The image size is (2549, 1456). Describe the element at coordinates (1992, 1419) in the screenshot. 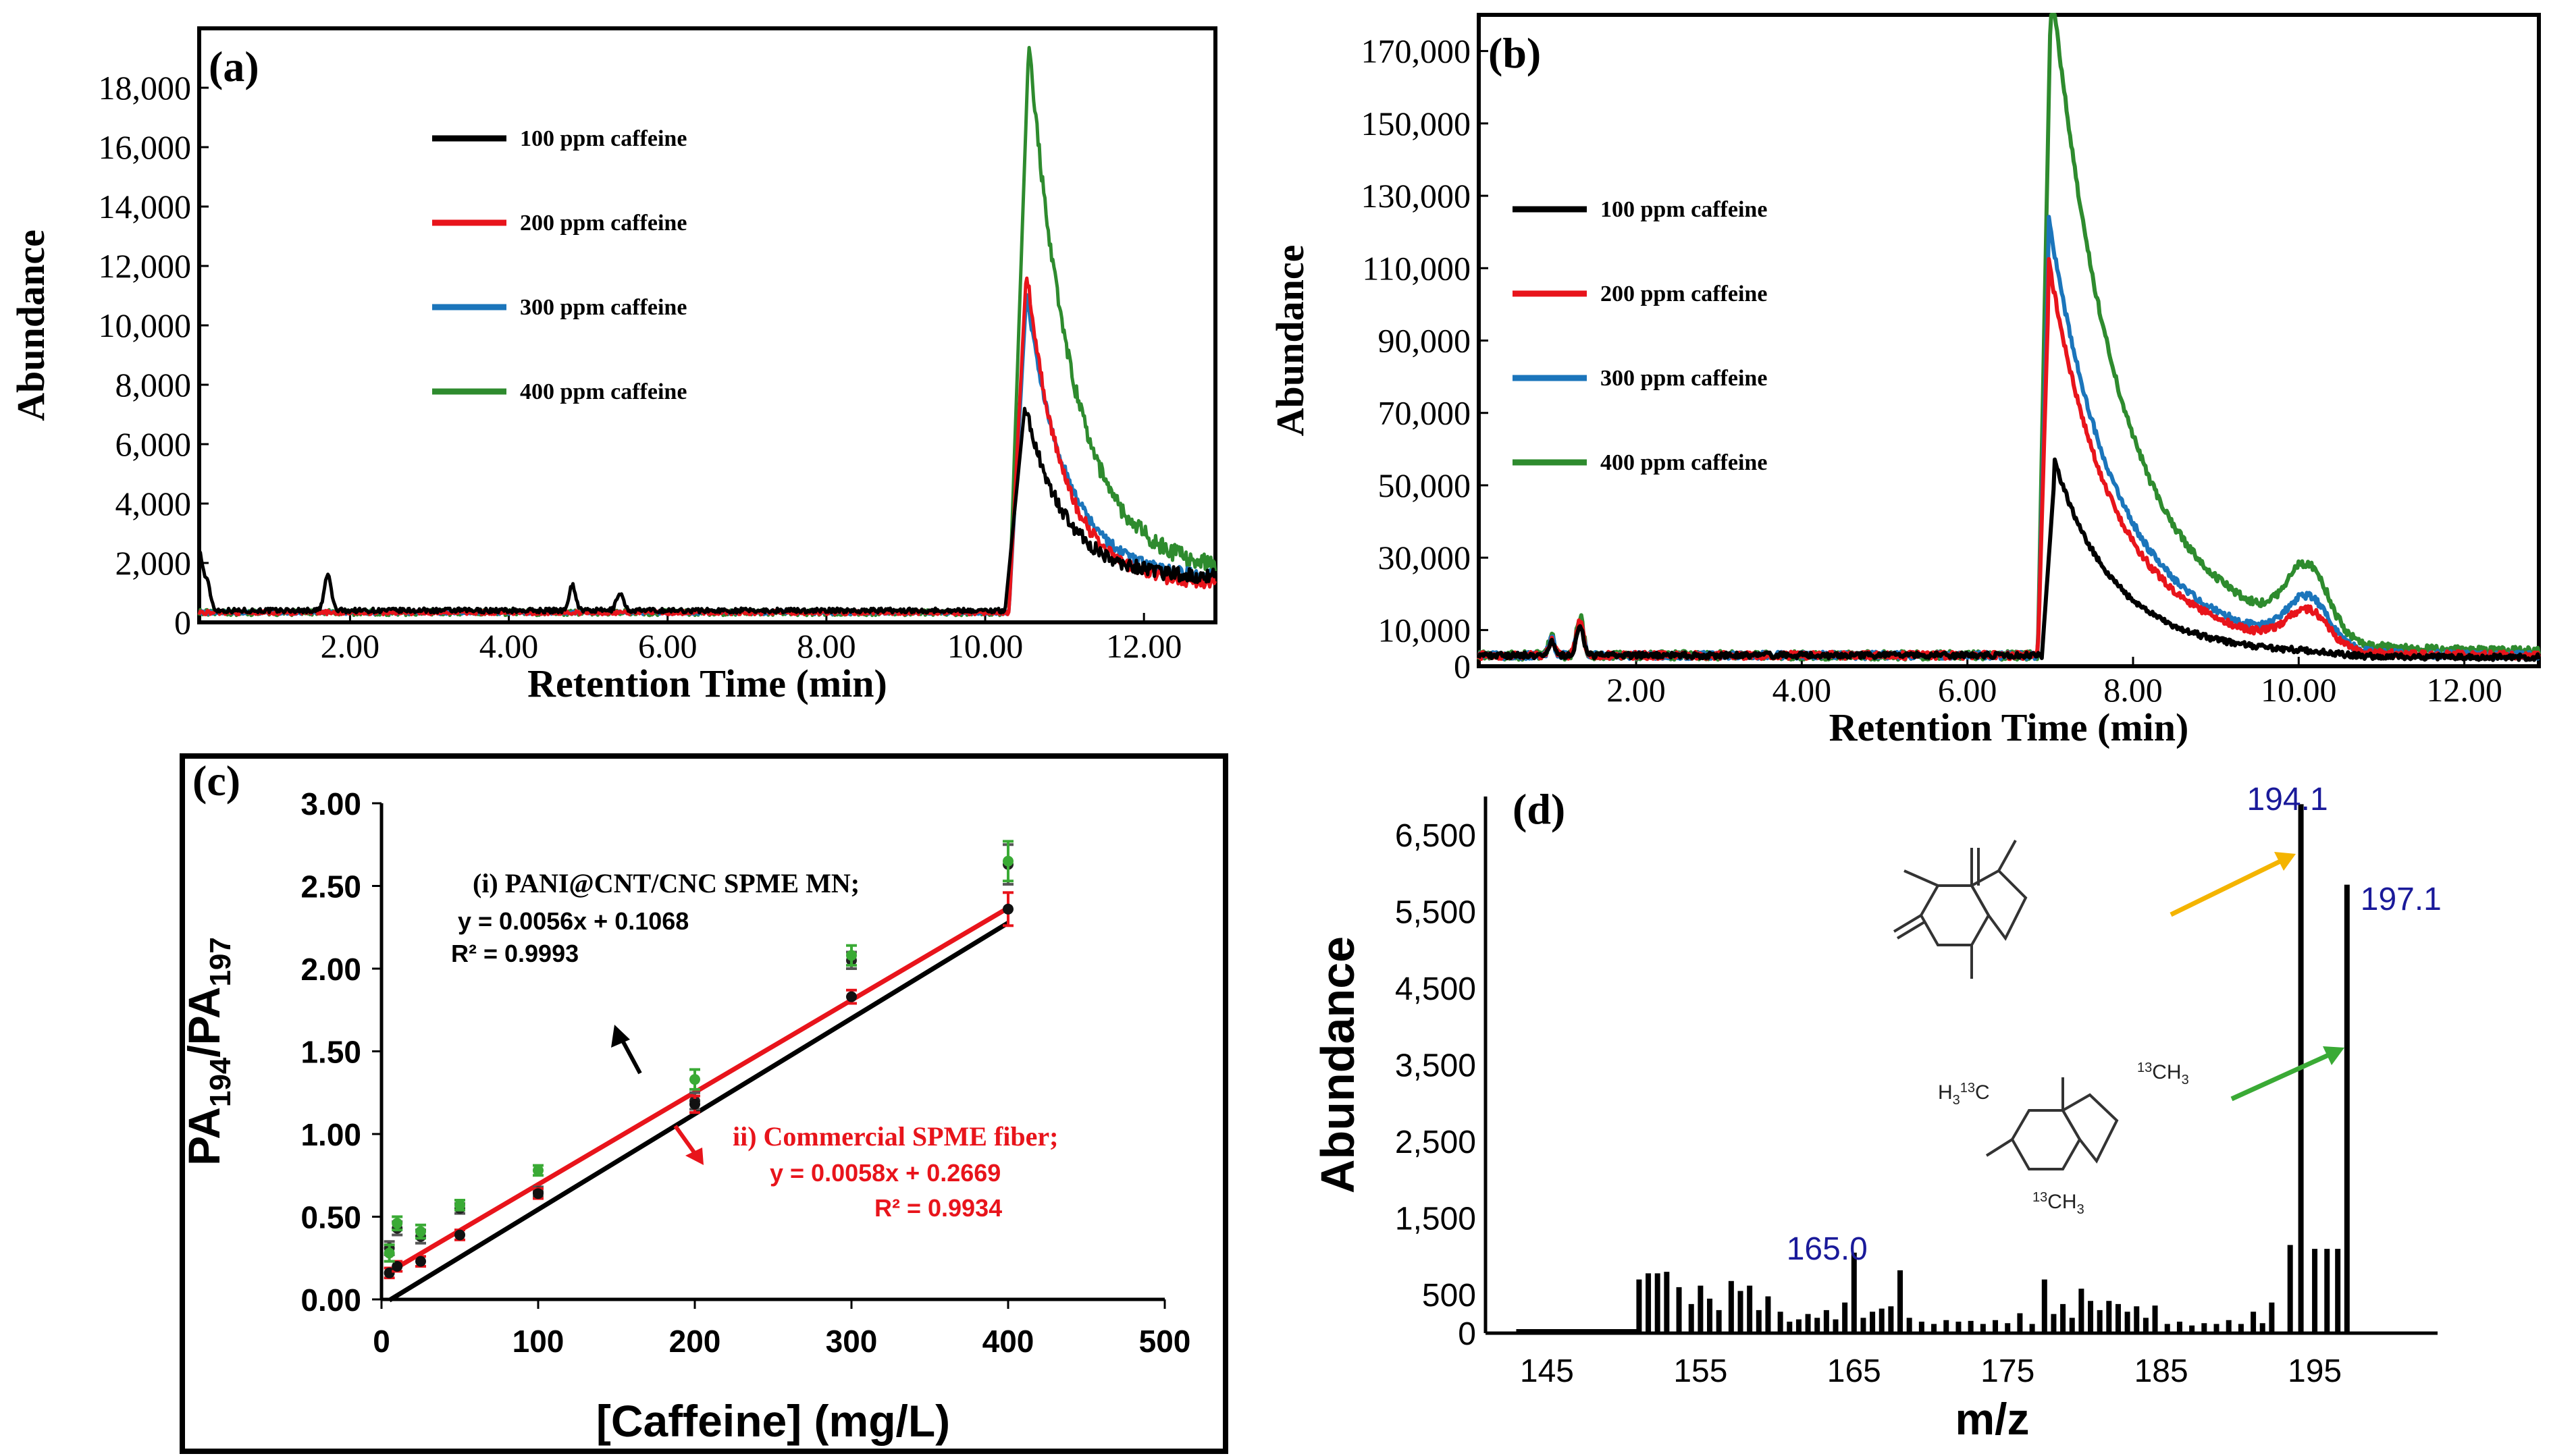

I see `x-axis-title: m/z` at that location.